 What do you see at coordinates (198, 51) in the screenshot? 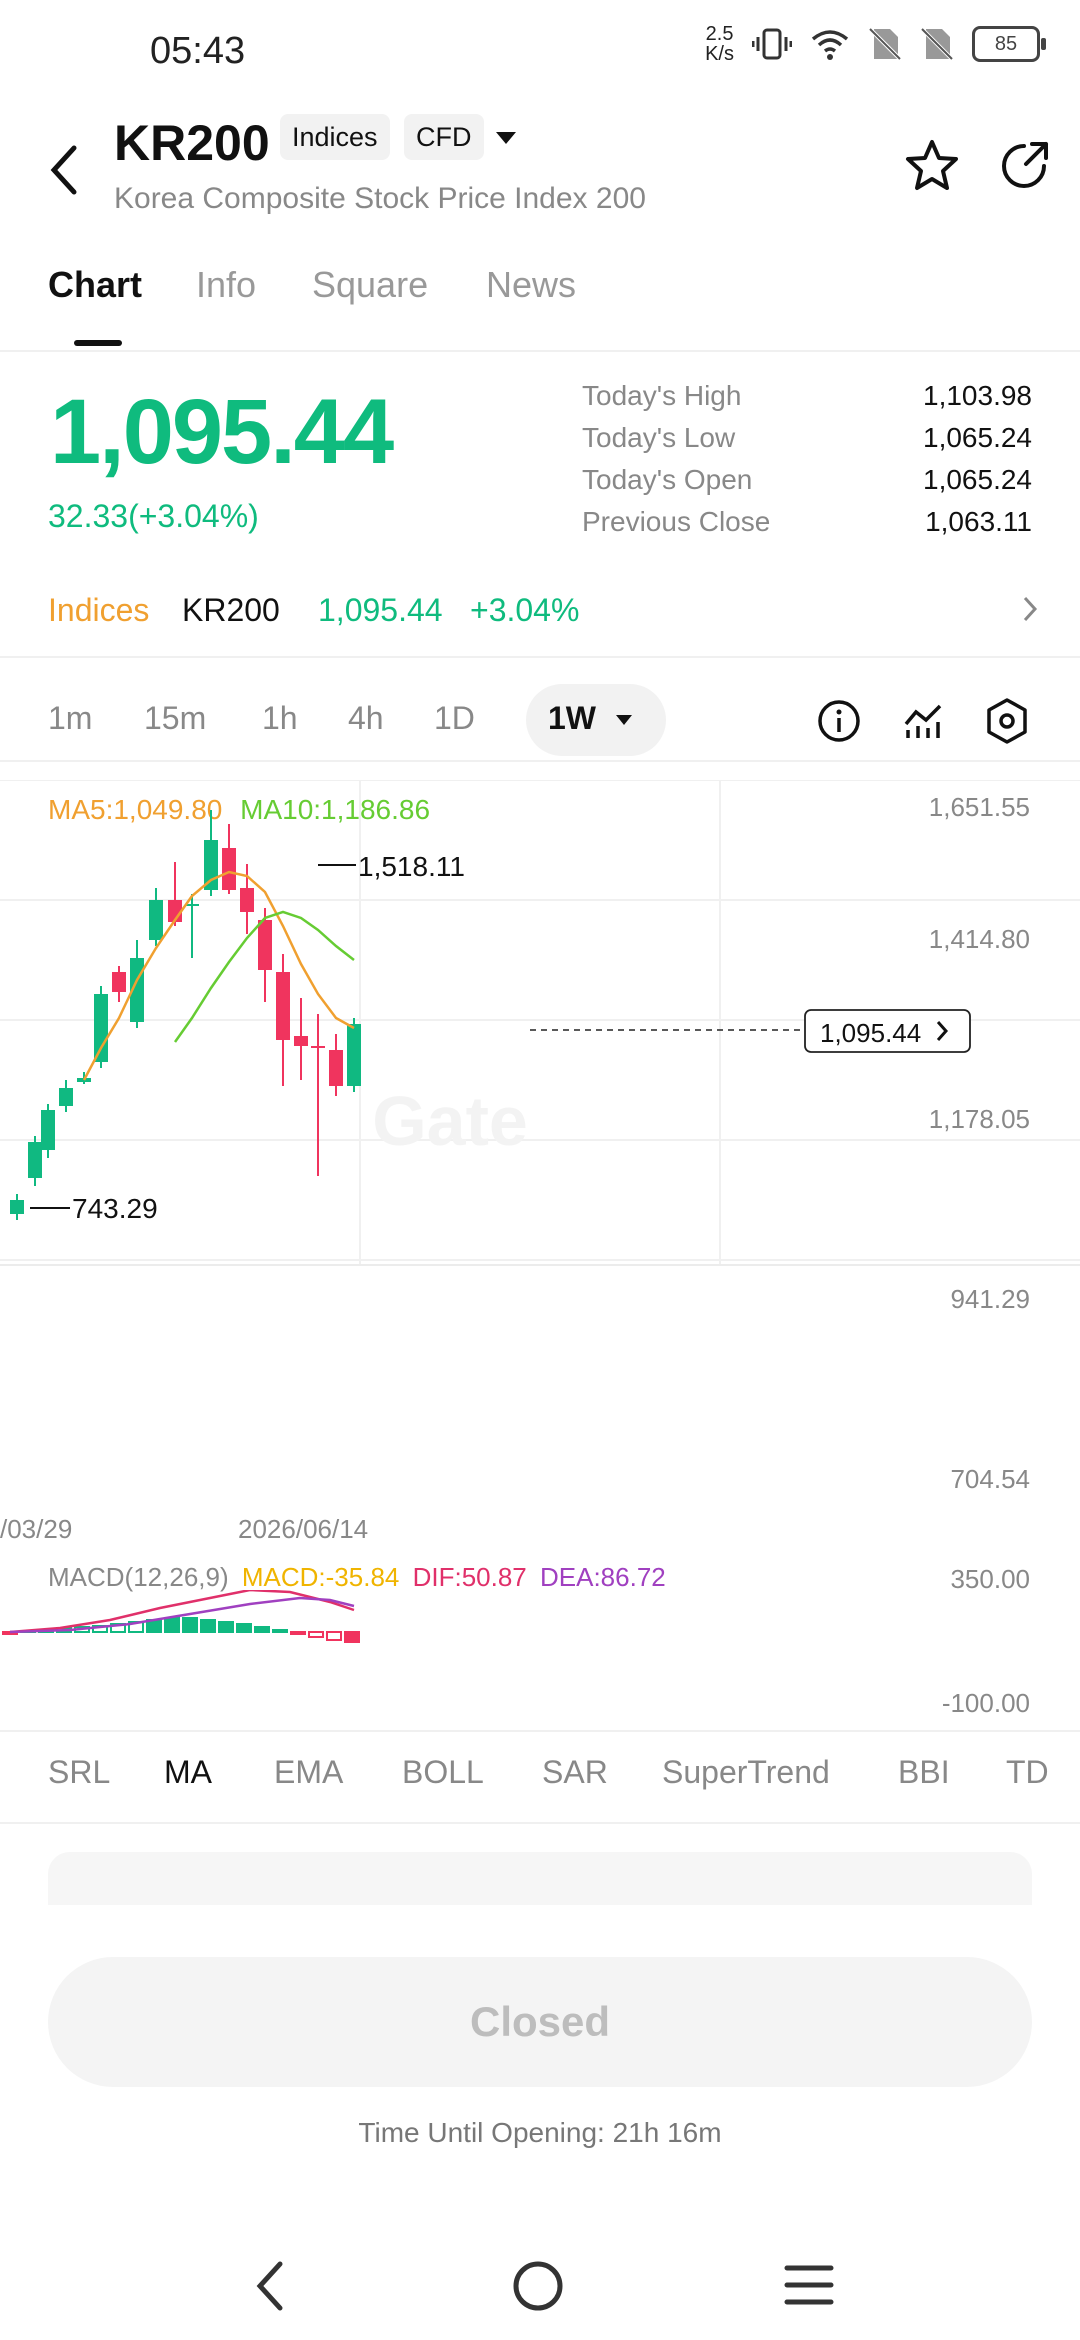
I see `status-time: 05:43` at bounding box center [198, 51].